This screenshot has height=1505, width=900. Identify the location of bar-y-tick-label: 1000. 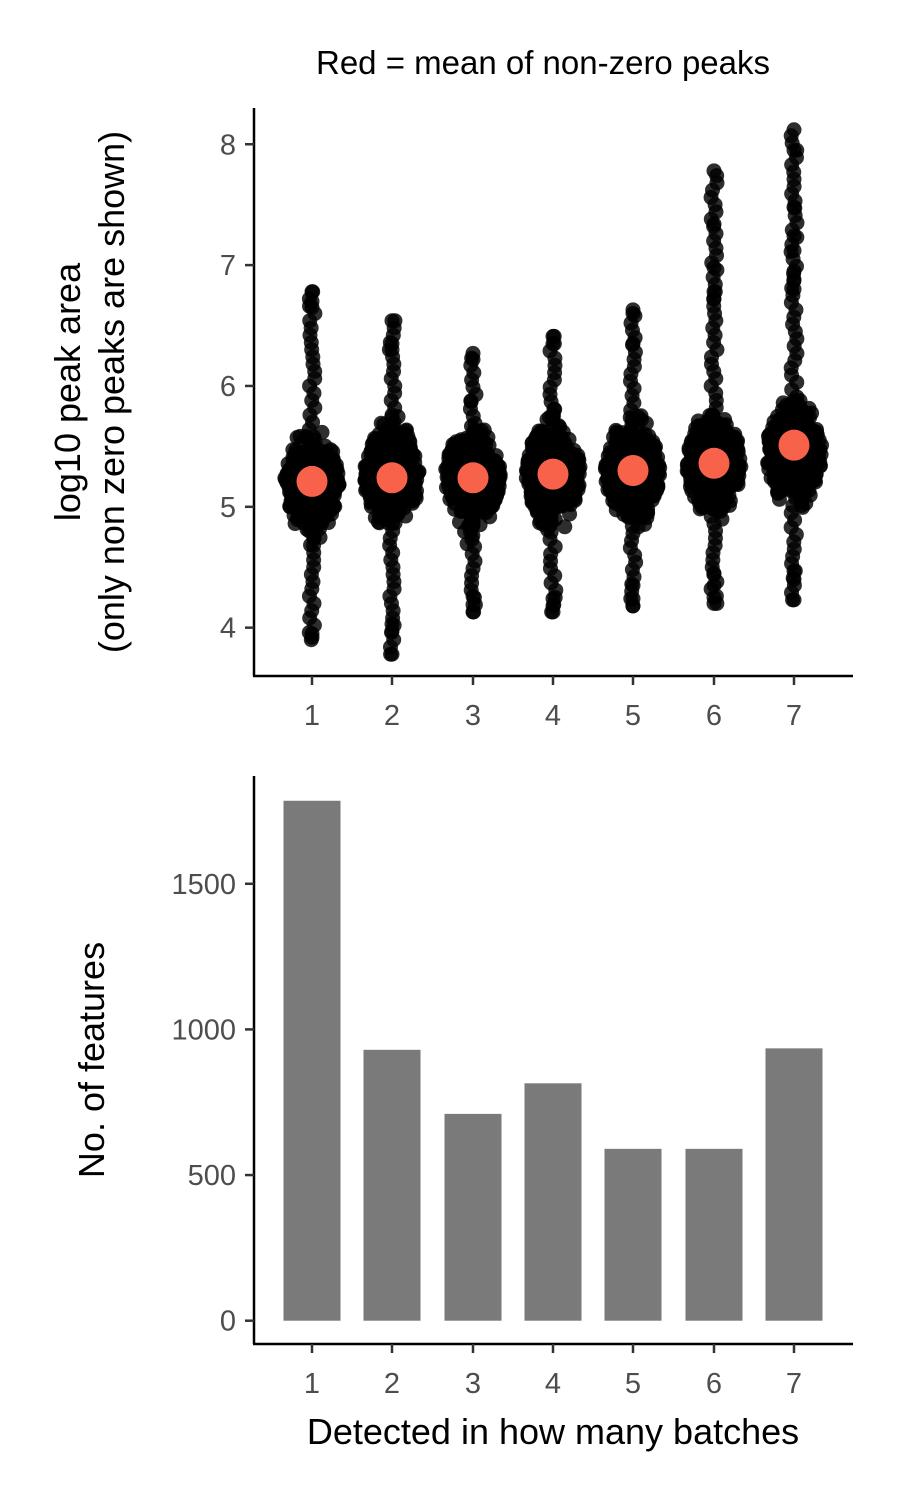
(203, 1030).